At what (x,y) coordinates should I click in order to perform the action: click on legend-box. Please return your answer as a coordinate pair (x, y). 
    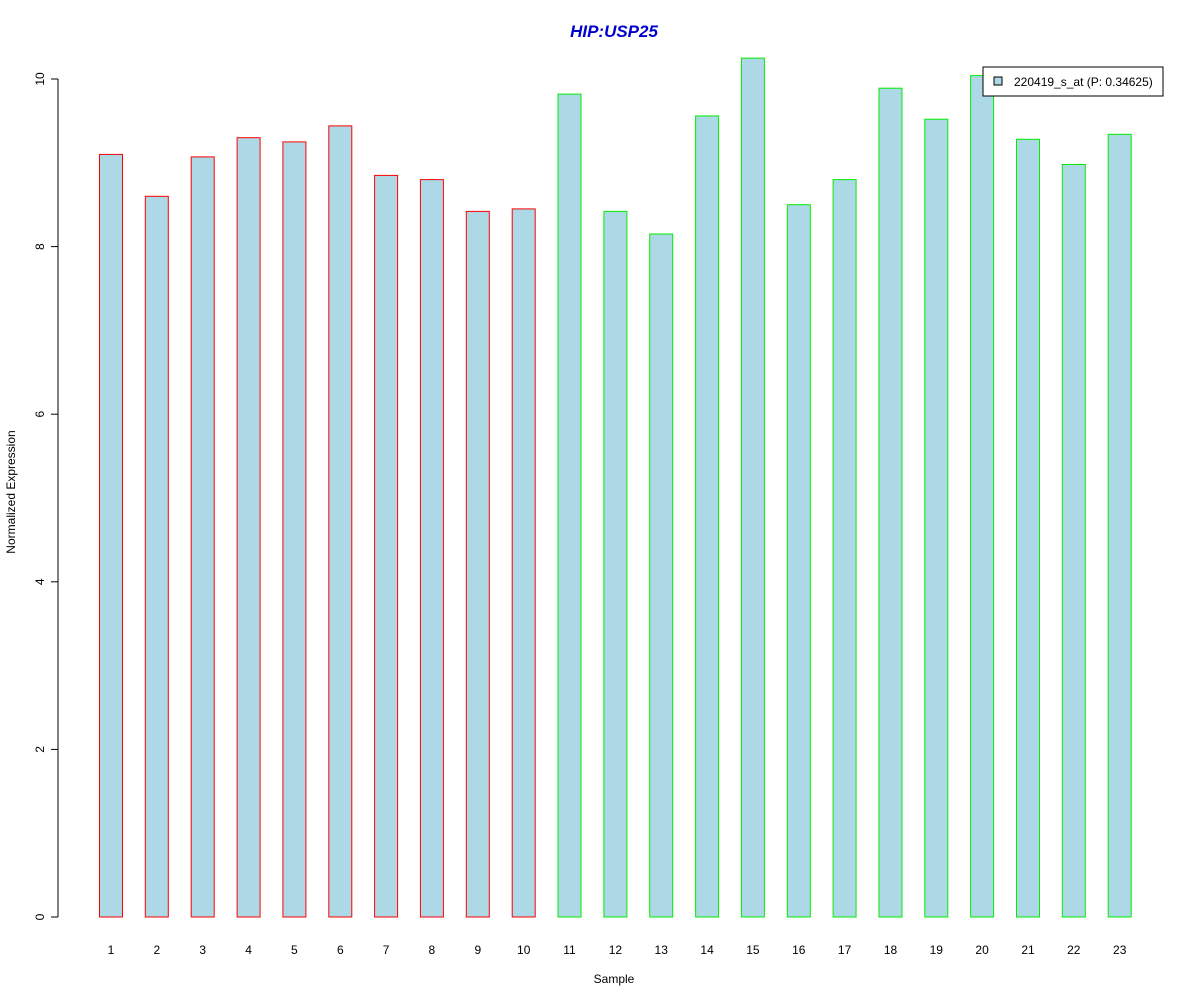
    Looking at the image, I should click on (1073, 81).